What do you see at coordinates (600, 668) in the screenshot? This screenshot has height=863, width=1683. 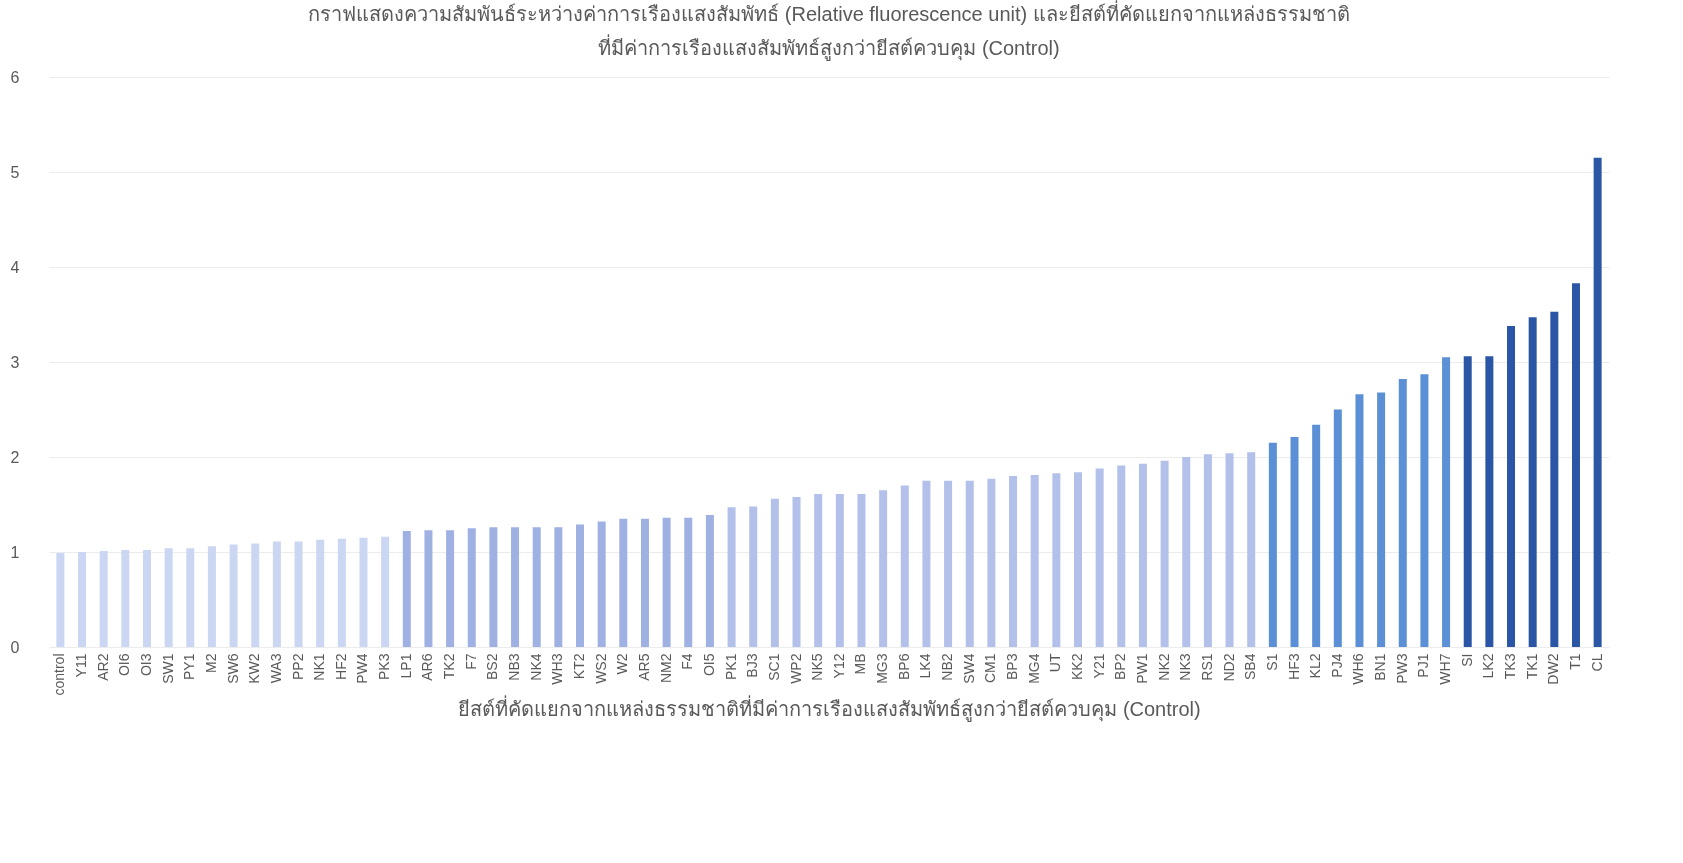 I see `x-tick-label: WS2` at bounding box center [600, 668].